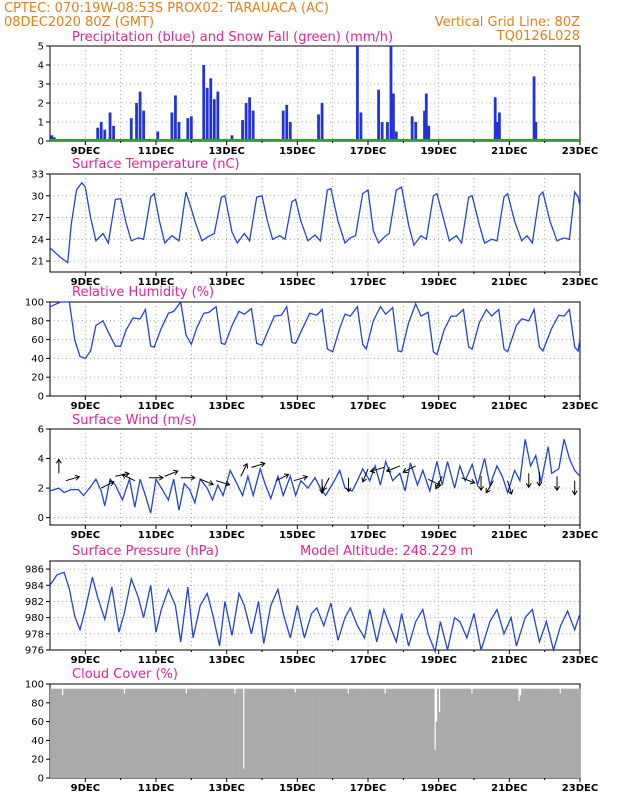 This screenshot has width=618, height=800. I want to click on panel-title: Surface Pressure (hPa), so click(145, 551).